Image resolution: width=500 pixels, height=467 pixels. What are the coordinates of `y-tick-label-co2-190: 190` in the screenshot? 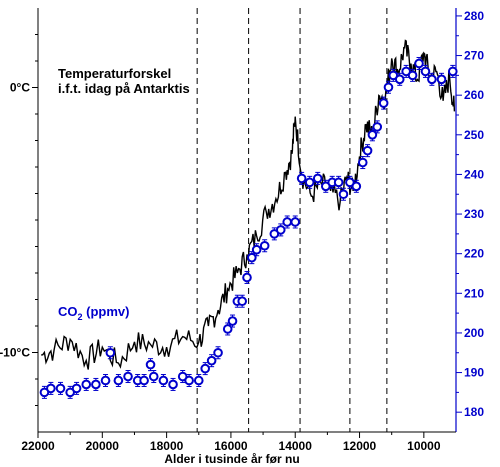 It's located at (474, 373).